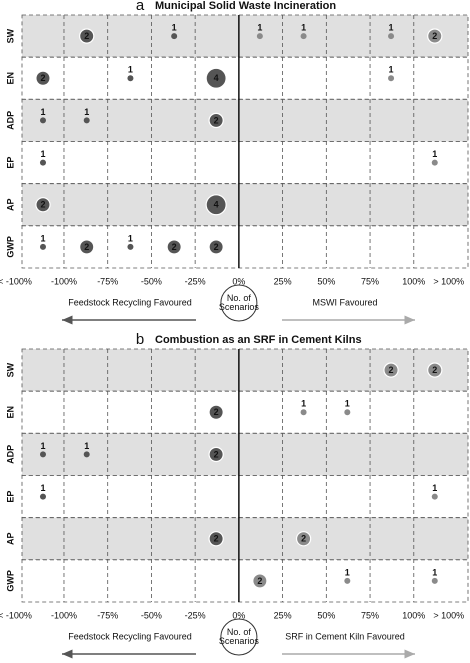 Image resolution: width=470 pixels, height=663 pixels. What do you see at coordinates (344, 302) in the screenshot?
I see `annotation: MSWI Favoured` at bounding box center [344, 302].